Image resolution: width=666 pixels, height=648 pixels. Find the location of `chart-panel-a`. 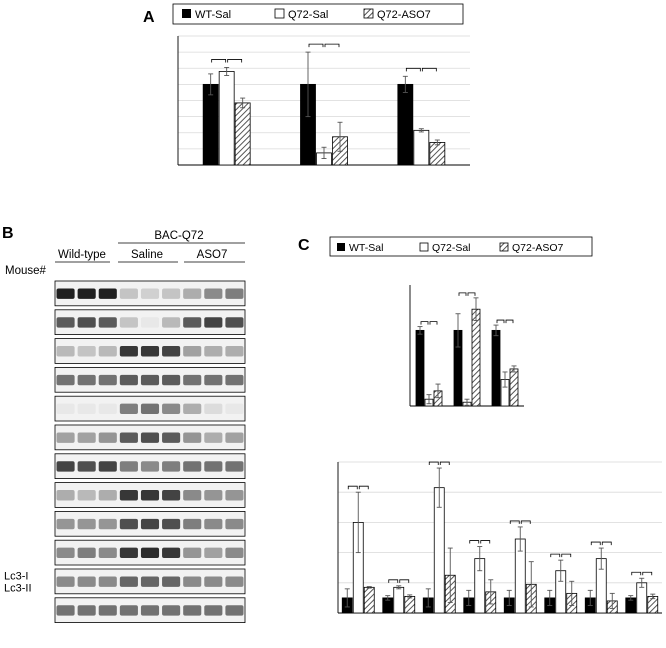

chart-panel-a is located at coordinates (323, 100).